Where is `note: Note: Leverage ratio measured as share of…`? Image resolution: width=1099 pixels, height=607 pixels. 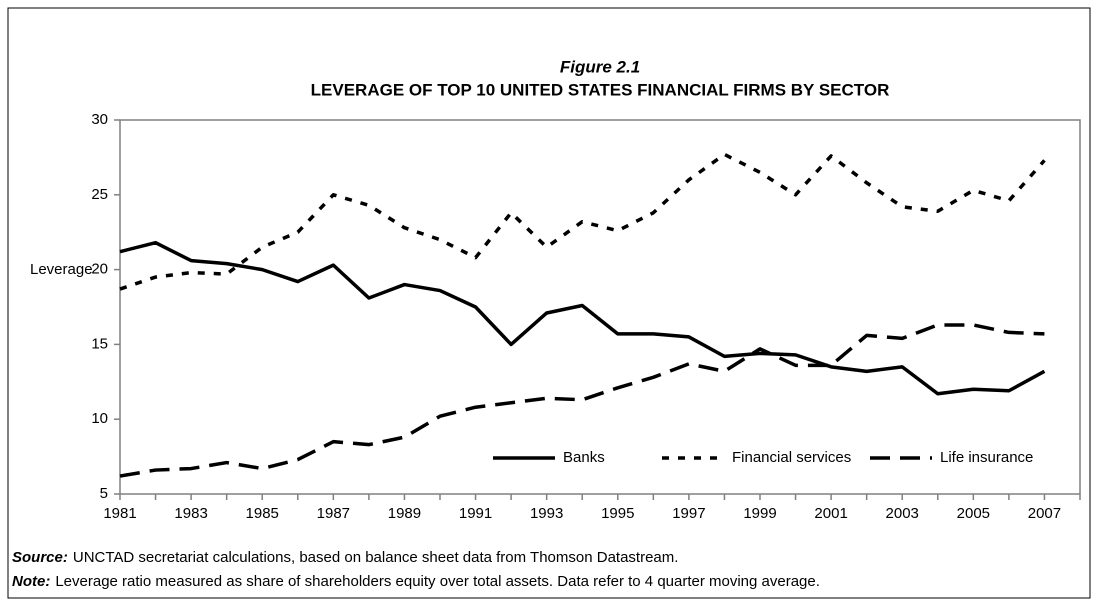 note: Note: Leverage ratio measured as share of… is located at coordinates (416, 581).